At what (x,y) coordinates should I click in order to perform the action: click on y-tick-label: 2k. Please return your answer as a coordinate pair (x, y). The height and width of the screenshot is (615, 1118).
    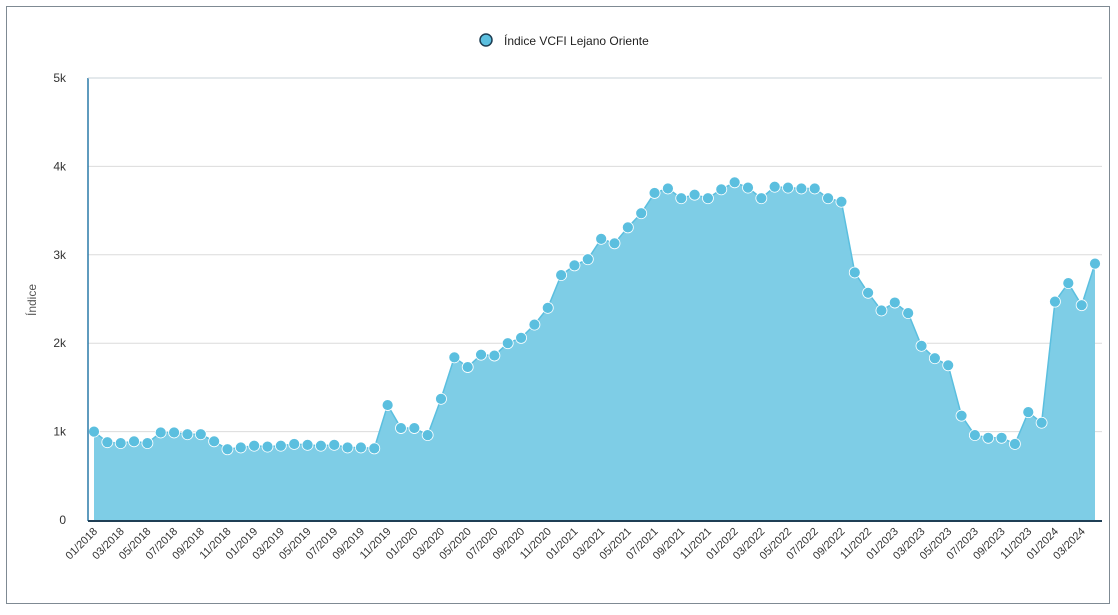
    Looking at the image, I should click on (60, 343).